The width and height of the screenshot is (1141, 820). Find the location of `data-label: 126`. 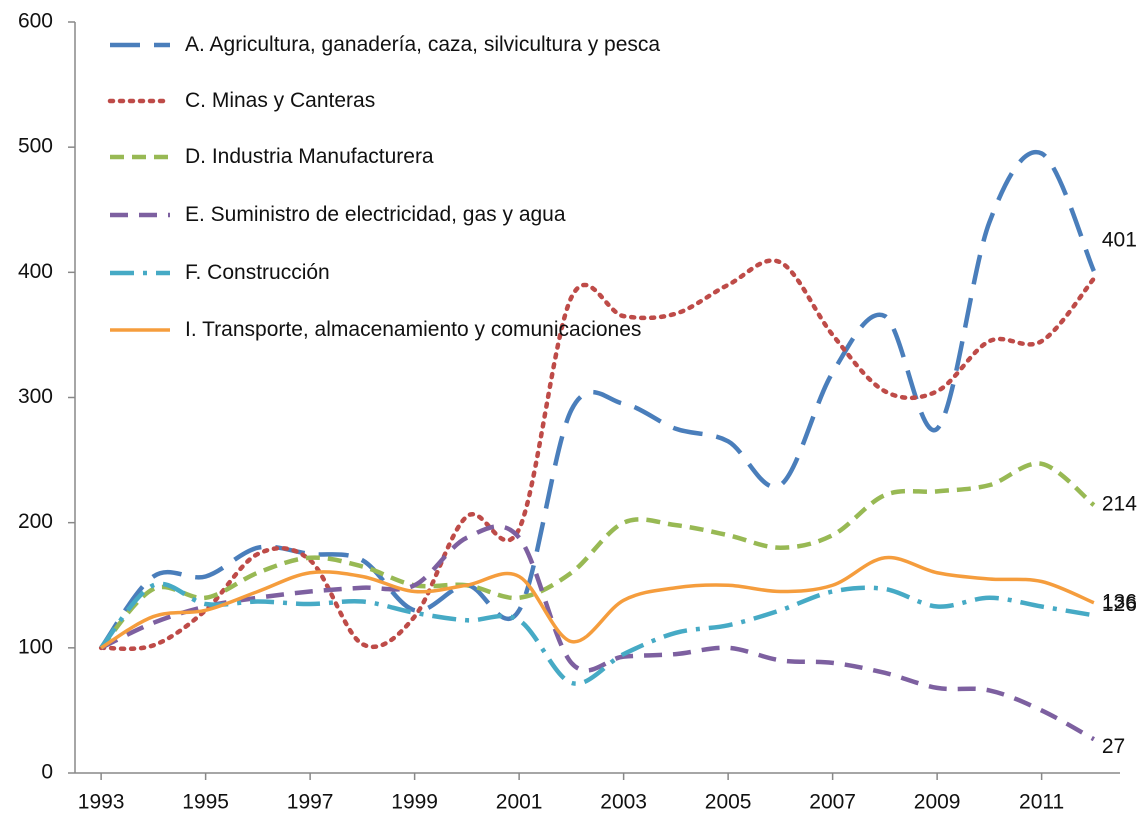

data-label: 126 is located at coordinates (1119, 604).